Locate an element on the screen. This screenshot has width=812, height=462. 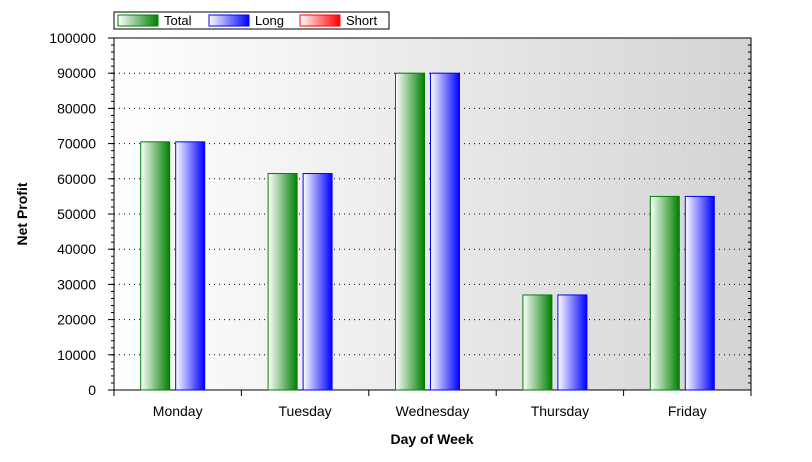
y-tick-label: 20000 is located at coordinates (76, 320).